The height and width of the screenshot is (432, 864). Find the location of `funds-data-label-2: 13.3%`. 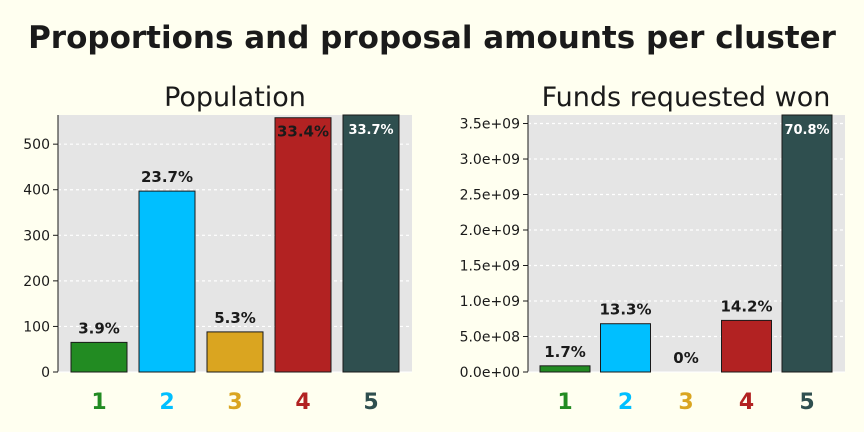

funds-data-label-2: 13.3% is located at coordinates (625, 310).